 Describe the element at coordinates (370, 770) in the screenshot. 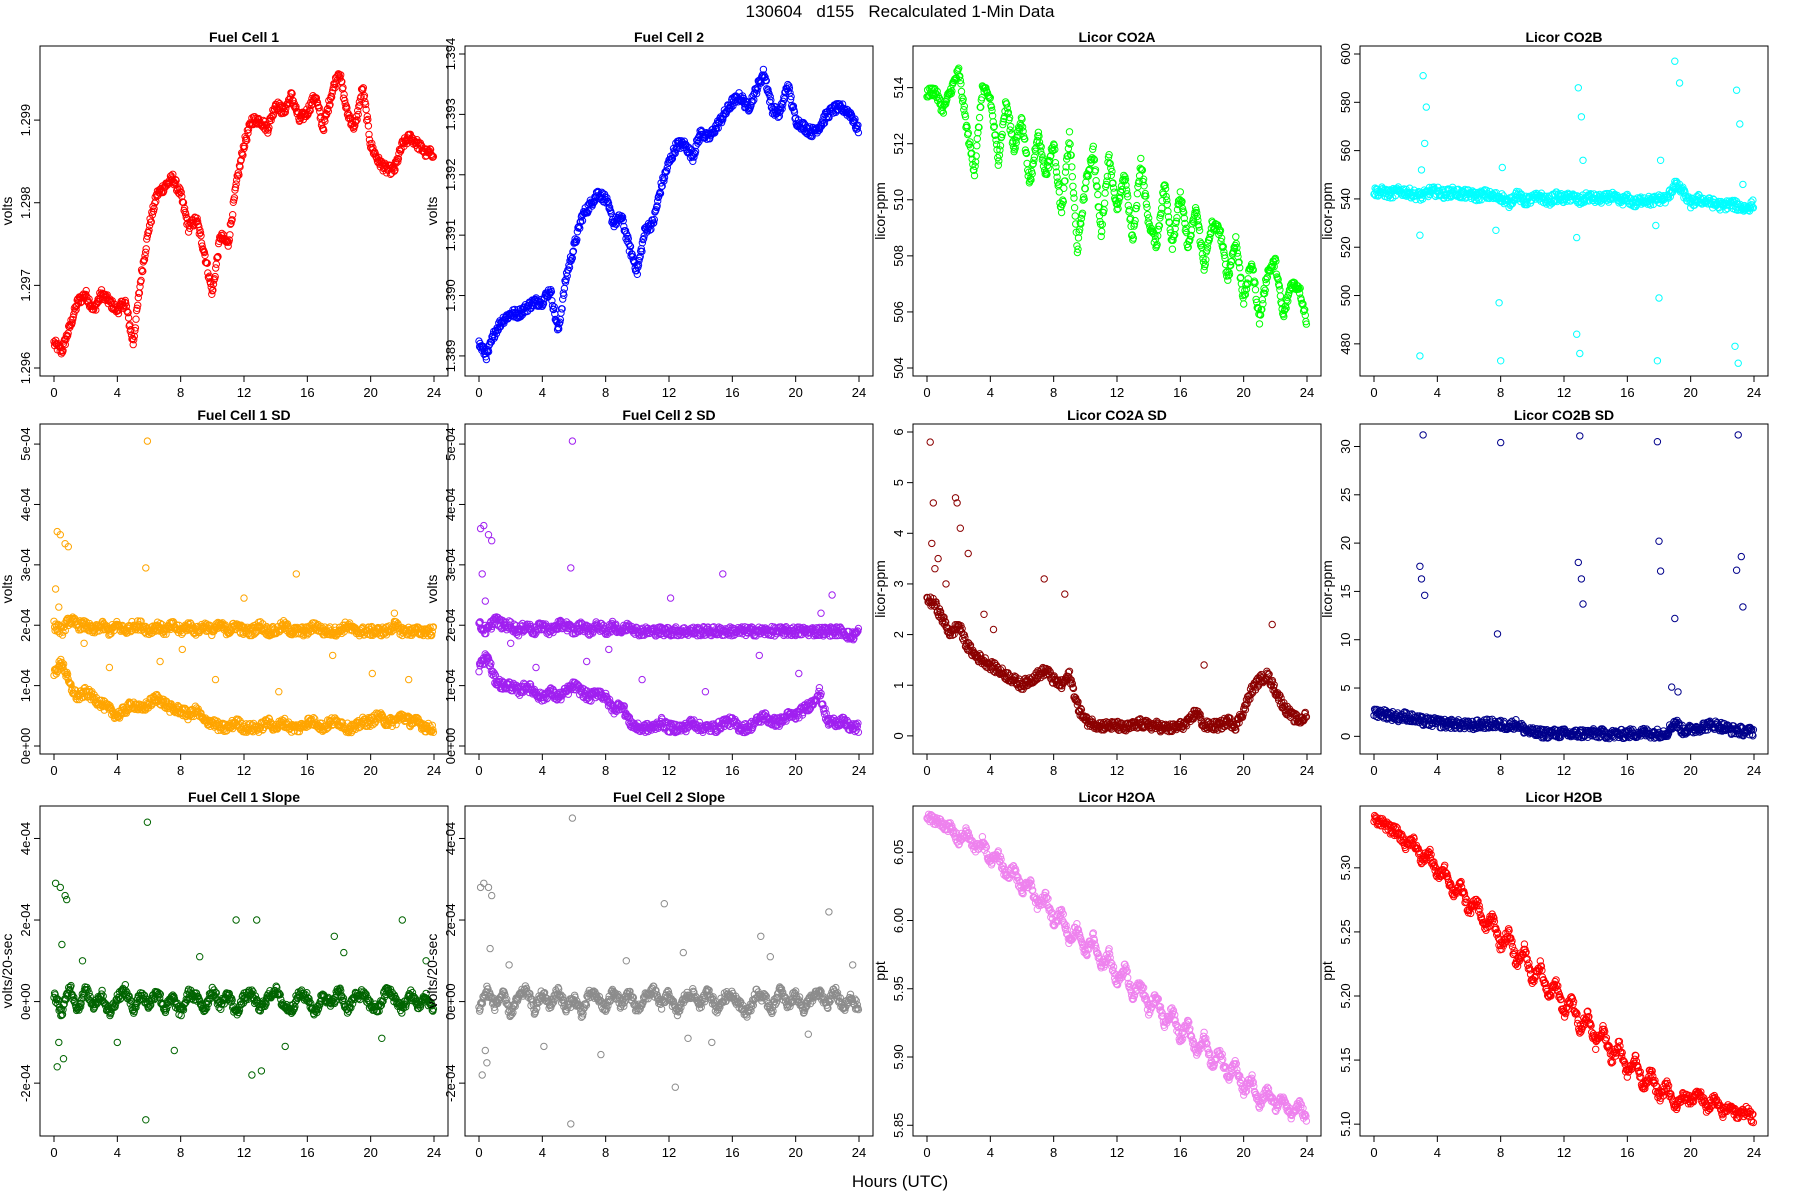

I see `x-tick-label: 20` at that location.